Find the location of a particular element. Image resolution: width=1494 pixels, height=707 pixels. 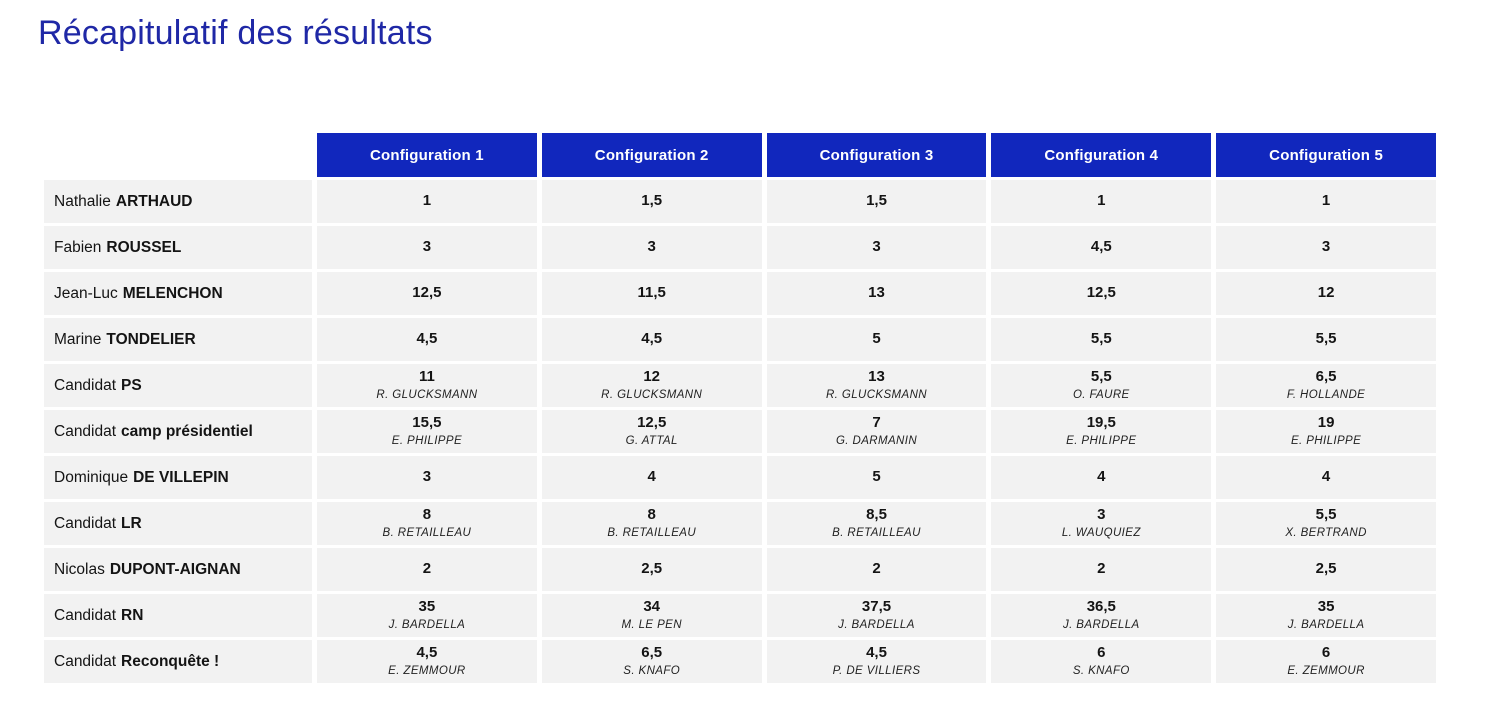

candidate-last-name: MELENCHON is located at coordinates (172, 293).